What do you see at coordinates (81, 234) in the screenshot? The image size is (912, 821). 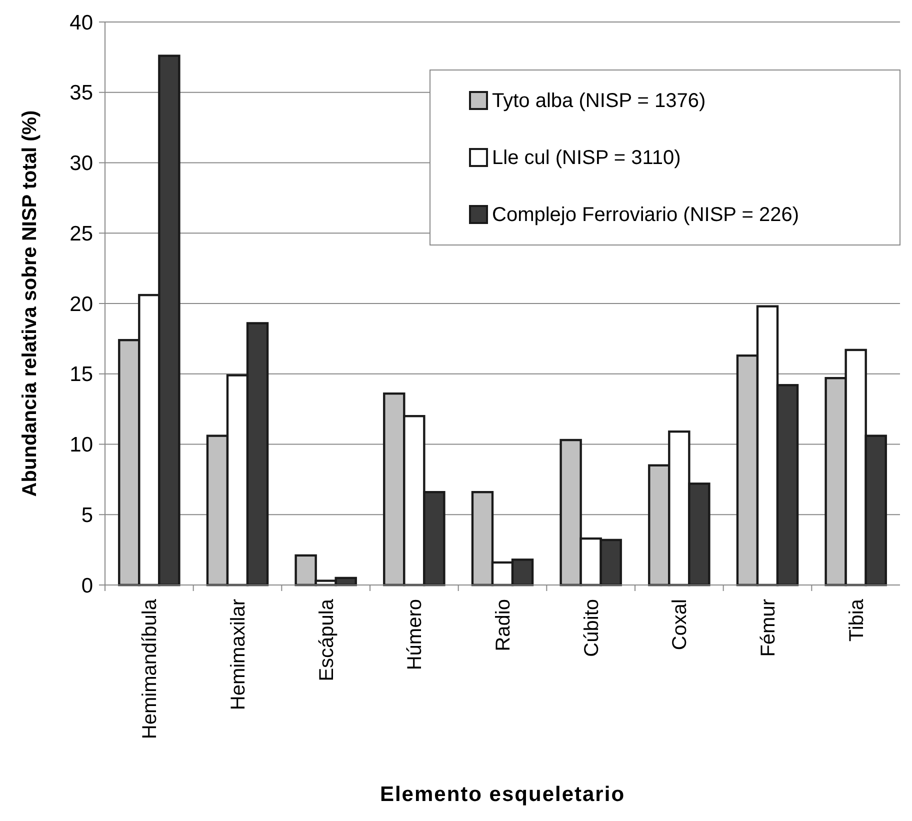 I see `y-tick-label: 25` at bounding box center [81, 234].